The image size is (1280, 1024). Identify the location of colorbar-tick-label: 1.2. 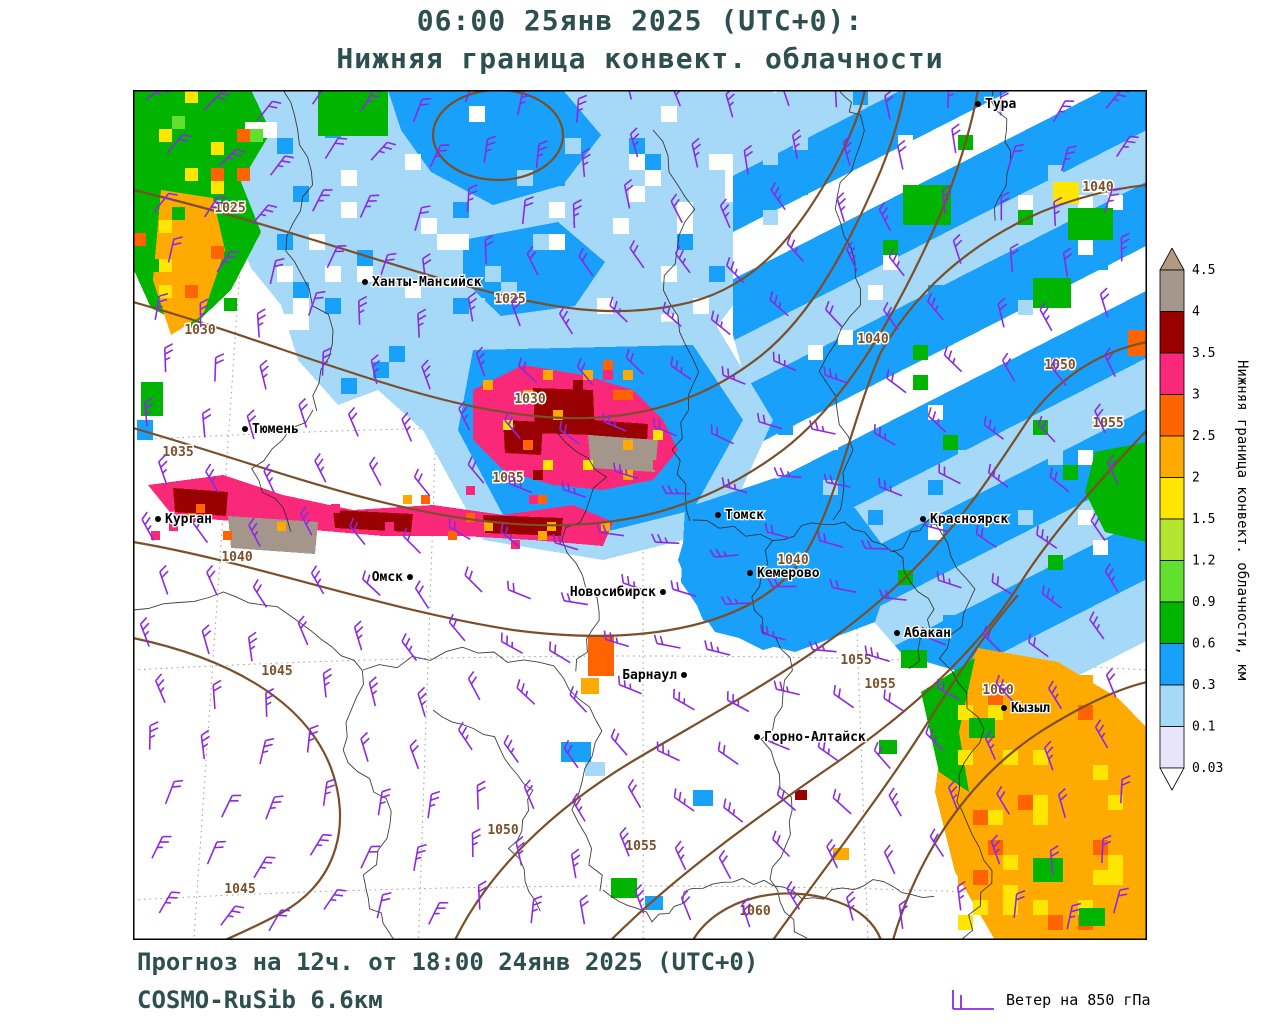
(1203, 561).